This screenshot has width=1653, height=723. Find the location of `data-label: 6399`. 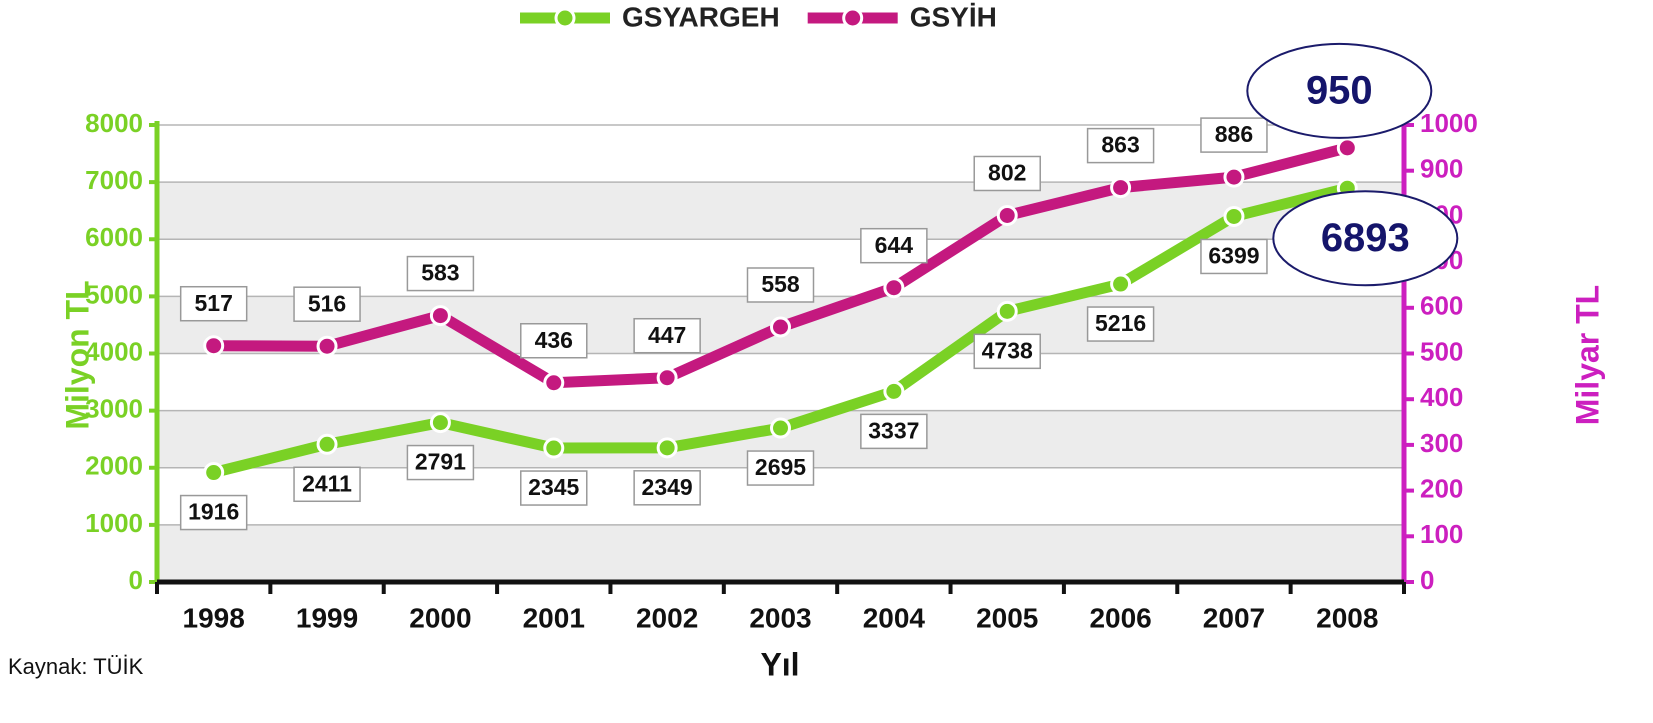

data-label: 6399 is located at coordinates (1233, 256).